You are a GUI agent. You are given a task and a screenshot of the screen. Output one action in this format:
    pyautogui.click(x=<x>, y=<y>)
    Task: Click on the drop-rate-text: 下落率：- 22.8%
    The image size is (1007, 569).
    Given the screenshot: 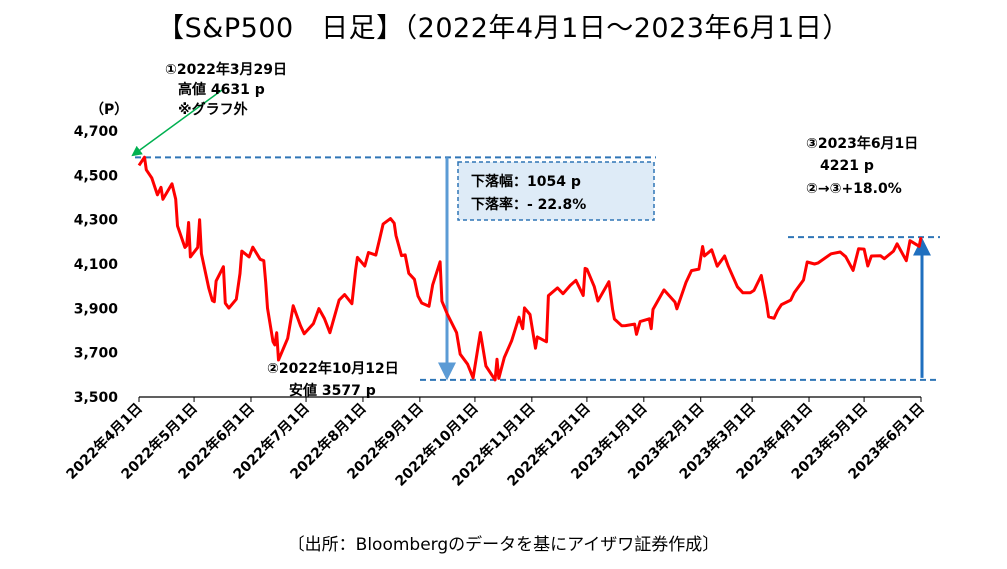 What is the action you would take?
    pyautogui.click(x=528, y=204)
    